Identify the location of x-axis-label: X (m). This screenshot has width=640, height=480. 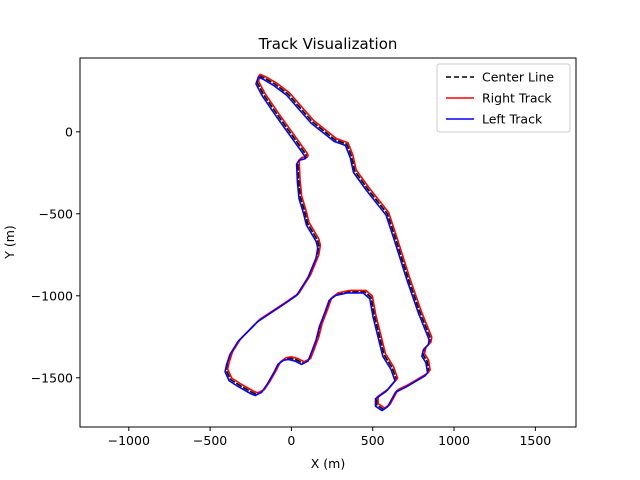
(328, 463).